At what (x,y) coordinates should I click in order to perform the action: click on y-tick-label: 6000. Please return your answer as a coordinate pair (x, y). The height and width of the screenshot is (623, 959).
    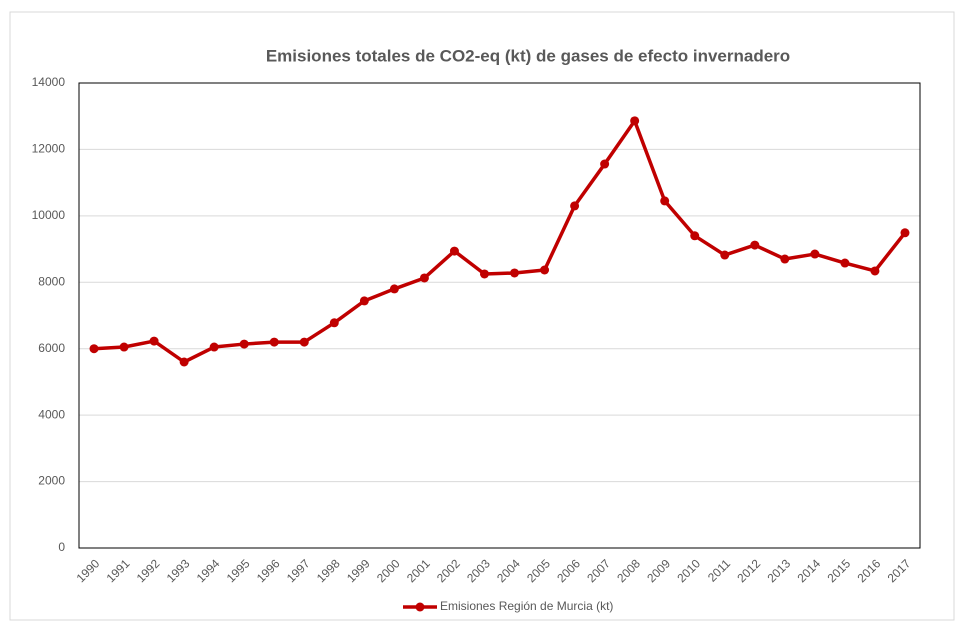
    Looking at the image, I should click on (51, 348).